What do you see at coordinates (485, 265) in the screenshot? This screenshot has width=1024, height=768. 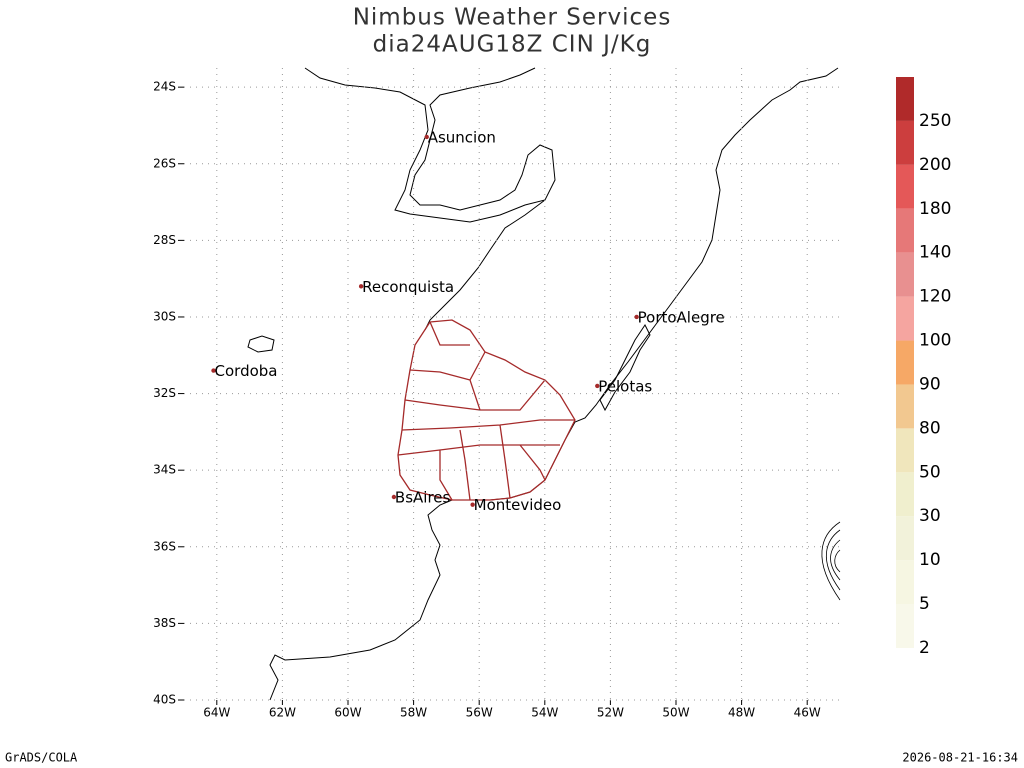 I see `argentina-border` at bounding box center [485, 265].